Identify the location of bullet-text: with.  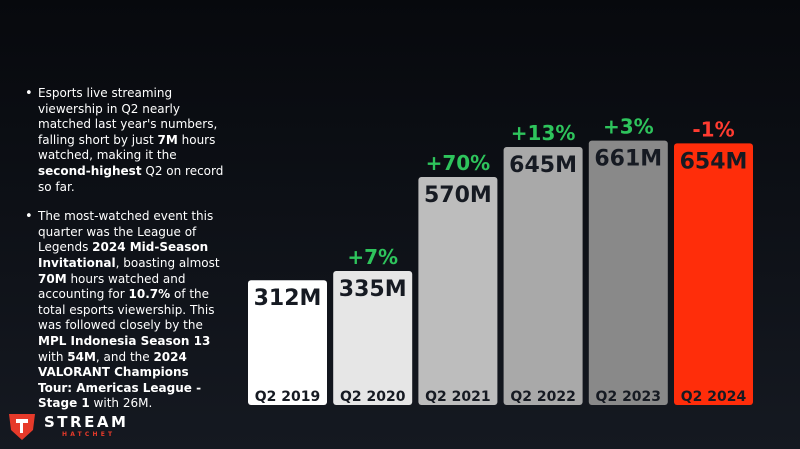
(53, 356).